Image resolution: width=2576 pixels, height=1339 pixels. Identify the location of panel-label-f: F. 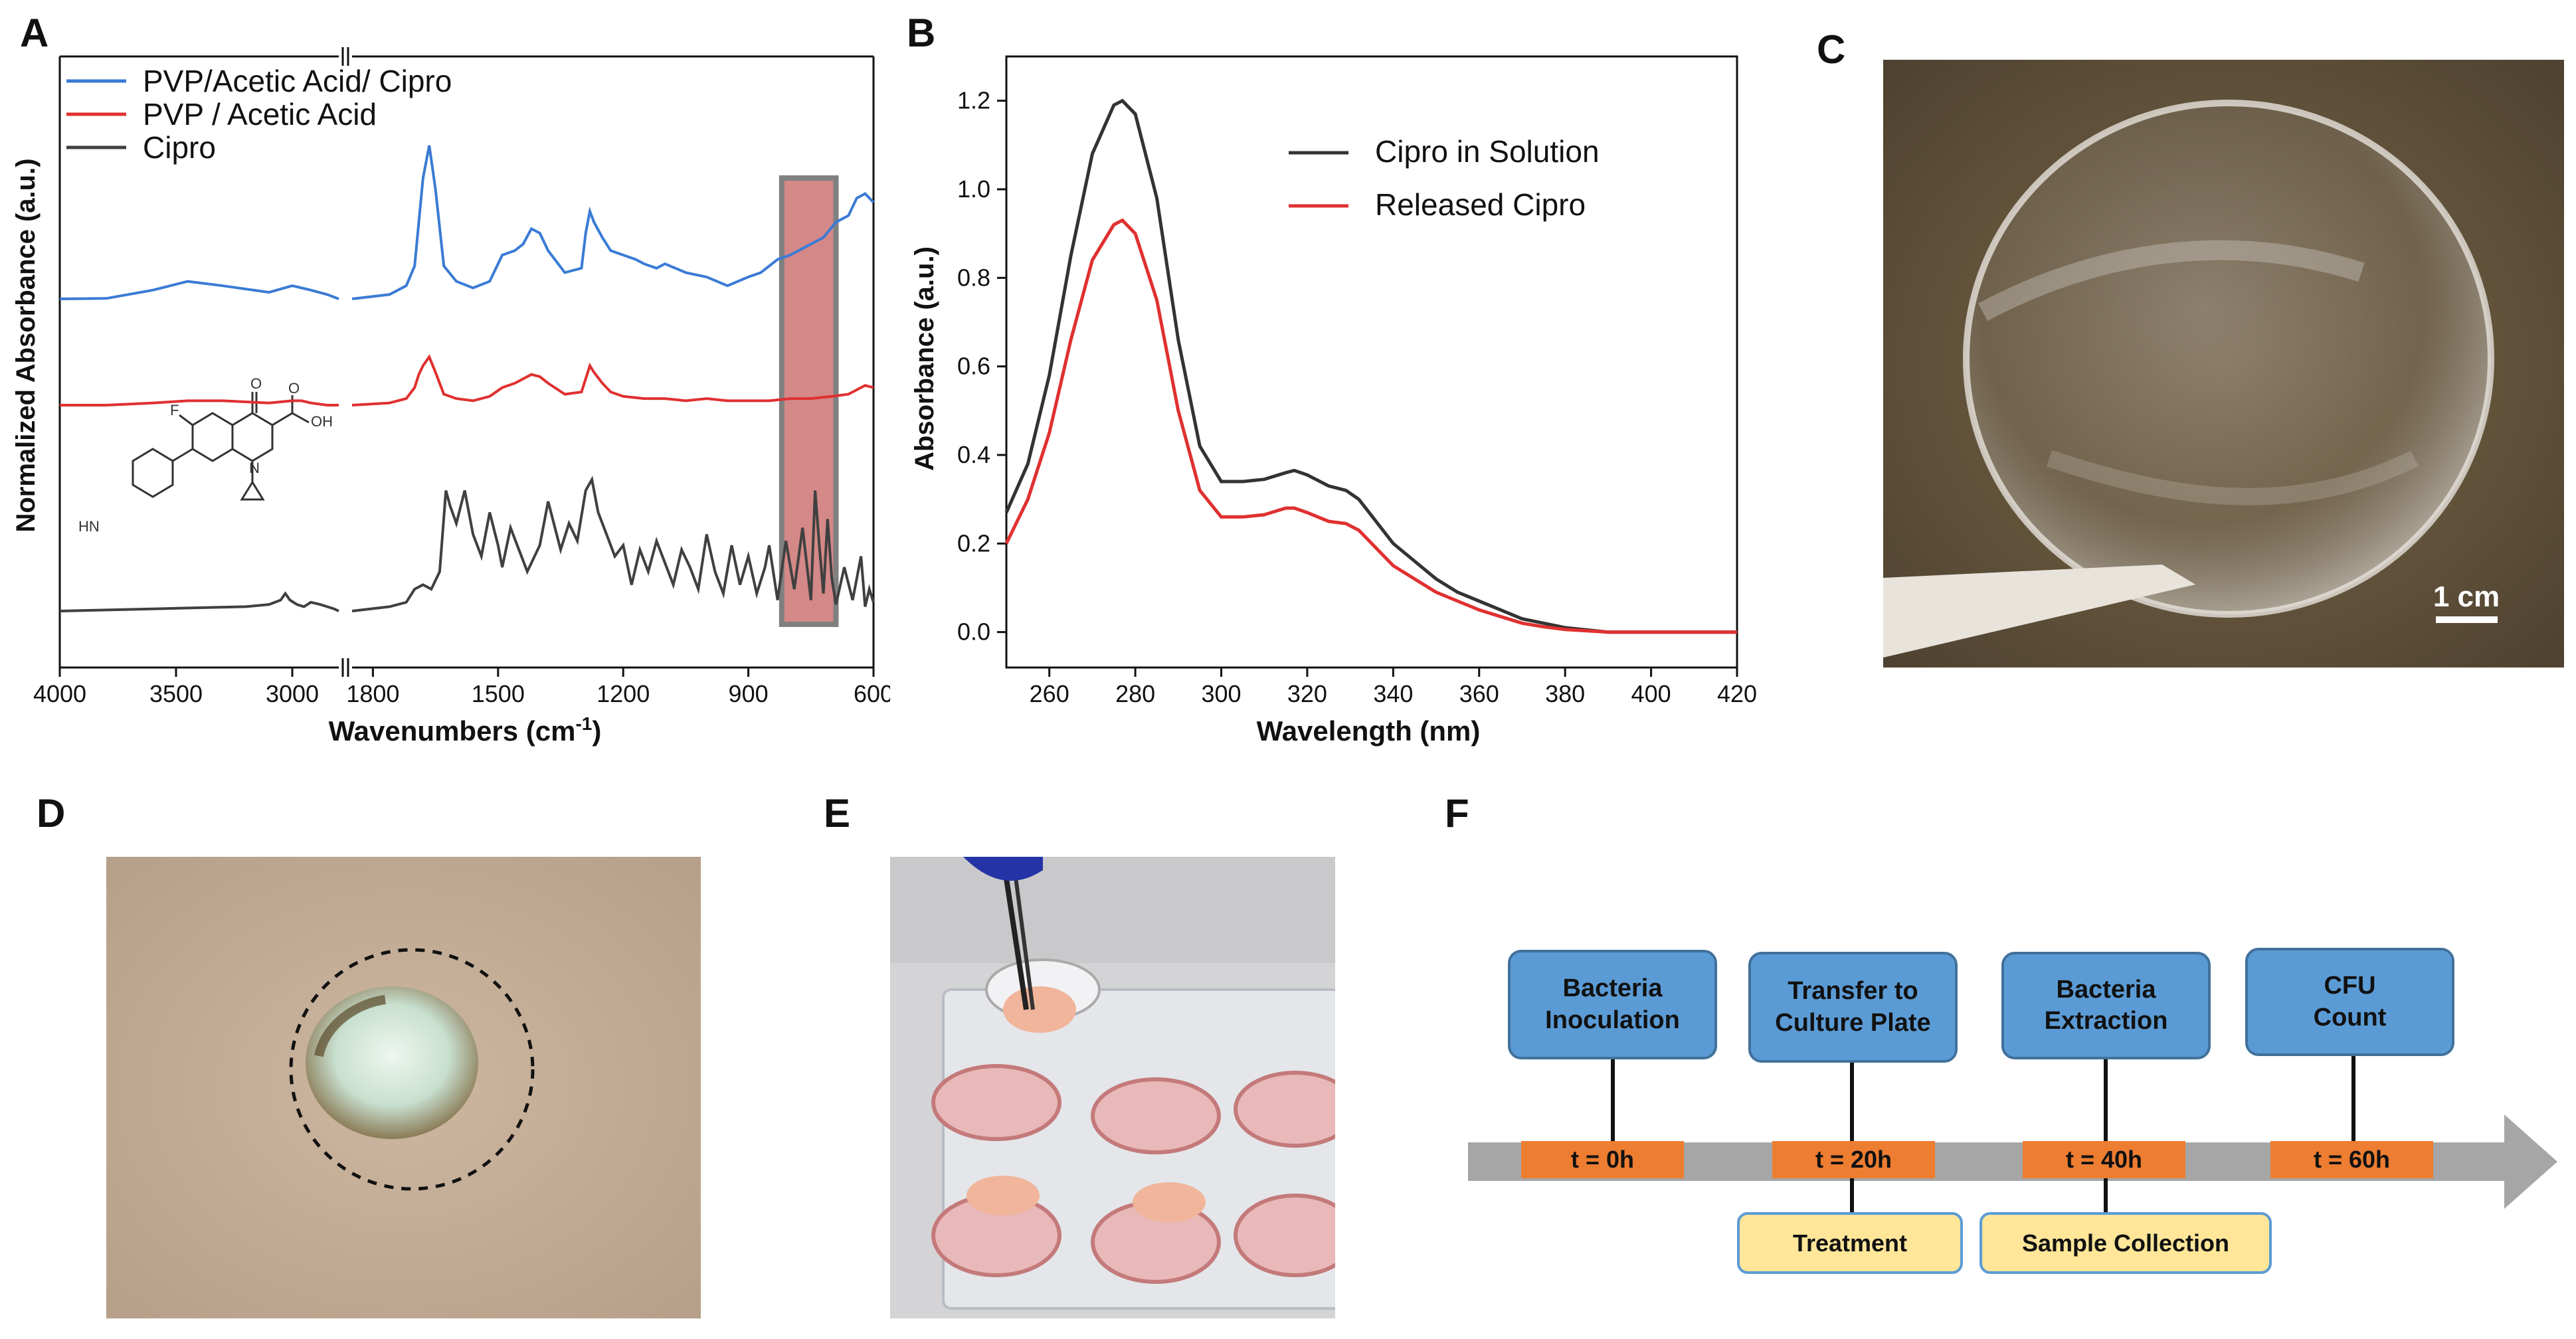
(1457, 813).